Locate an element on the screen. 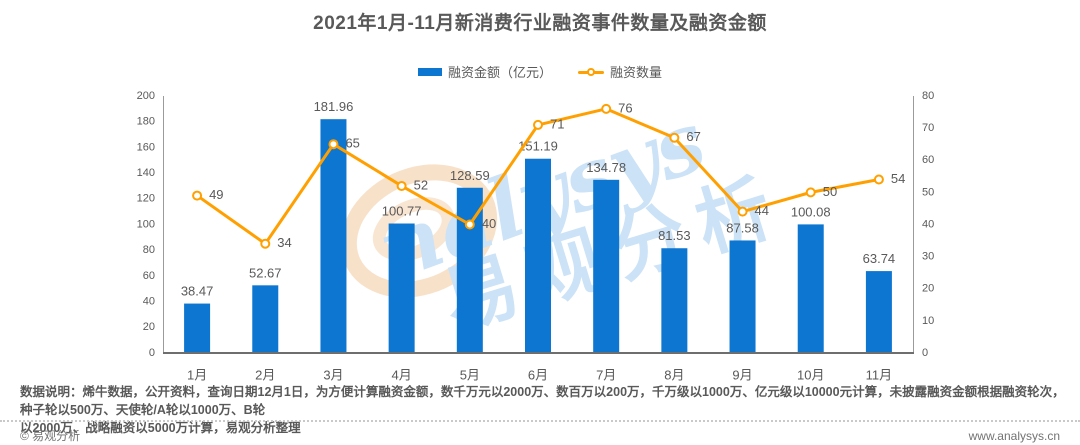 This screenshot has width=1080, height=445. y-axis-left-tick-label: 120 is located at coordinates (146, 199).